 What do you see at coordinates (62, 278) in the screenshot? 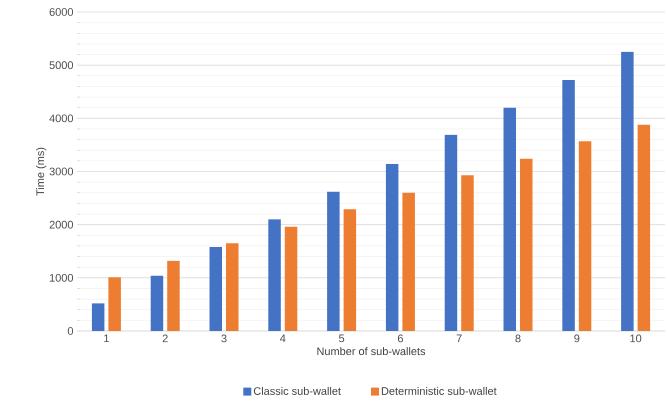
I see `y-tick-label: 1000` at bounding box center [62, 278].